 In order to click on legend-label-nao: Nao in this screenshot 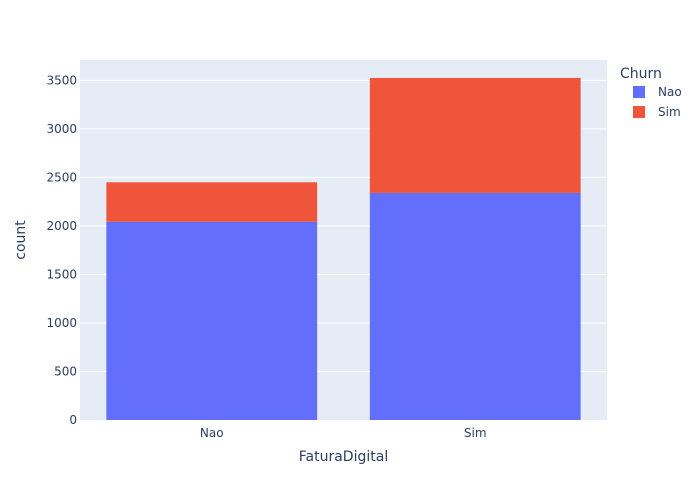, I will do `click(670, 92)`.